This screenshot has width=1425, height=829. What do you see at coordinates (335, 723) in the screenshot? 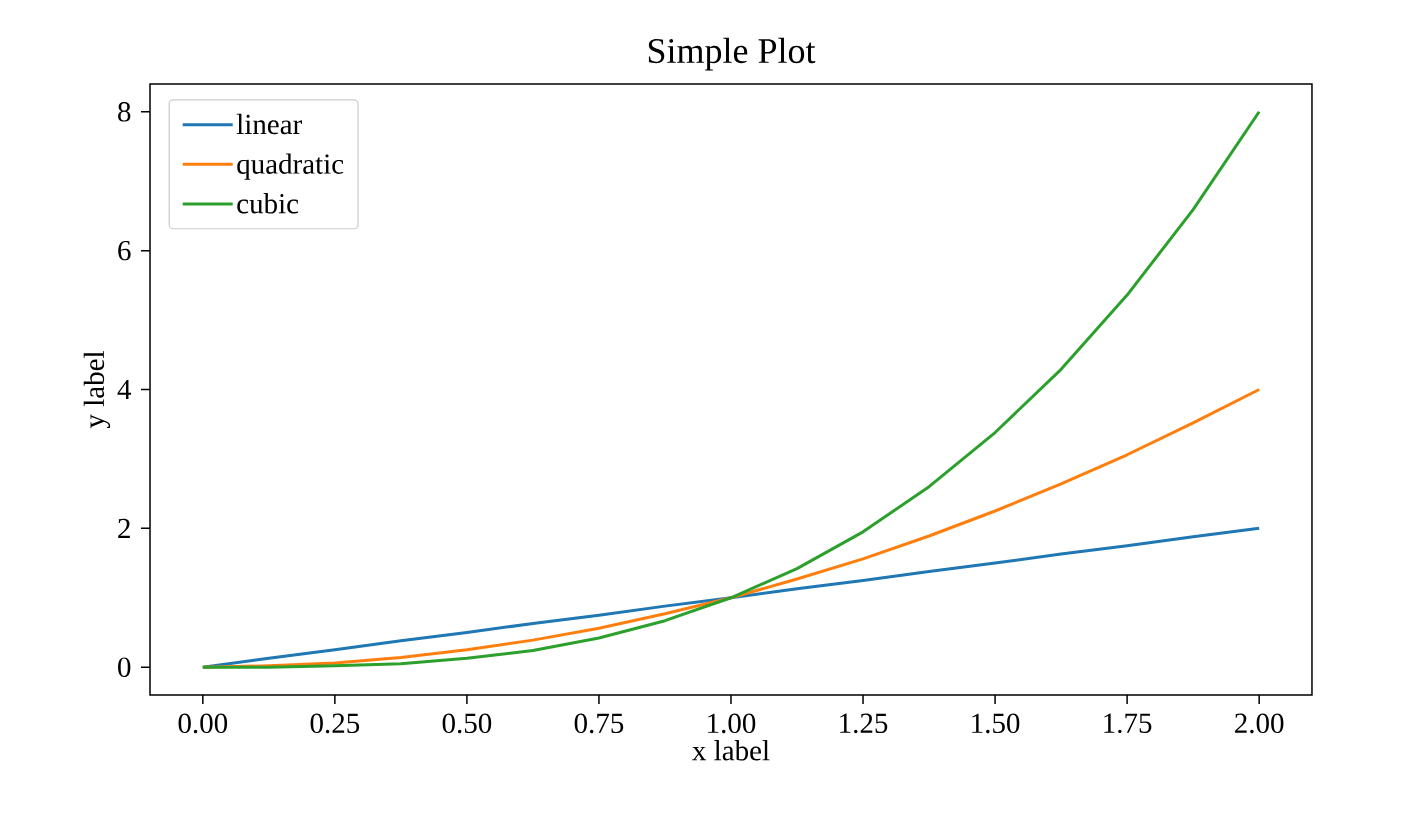
I see `x-tick-label: 0.25` at bounding box center [335, 723].